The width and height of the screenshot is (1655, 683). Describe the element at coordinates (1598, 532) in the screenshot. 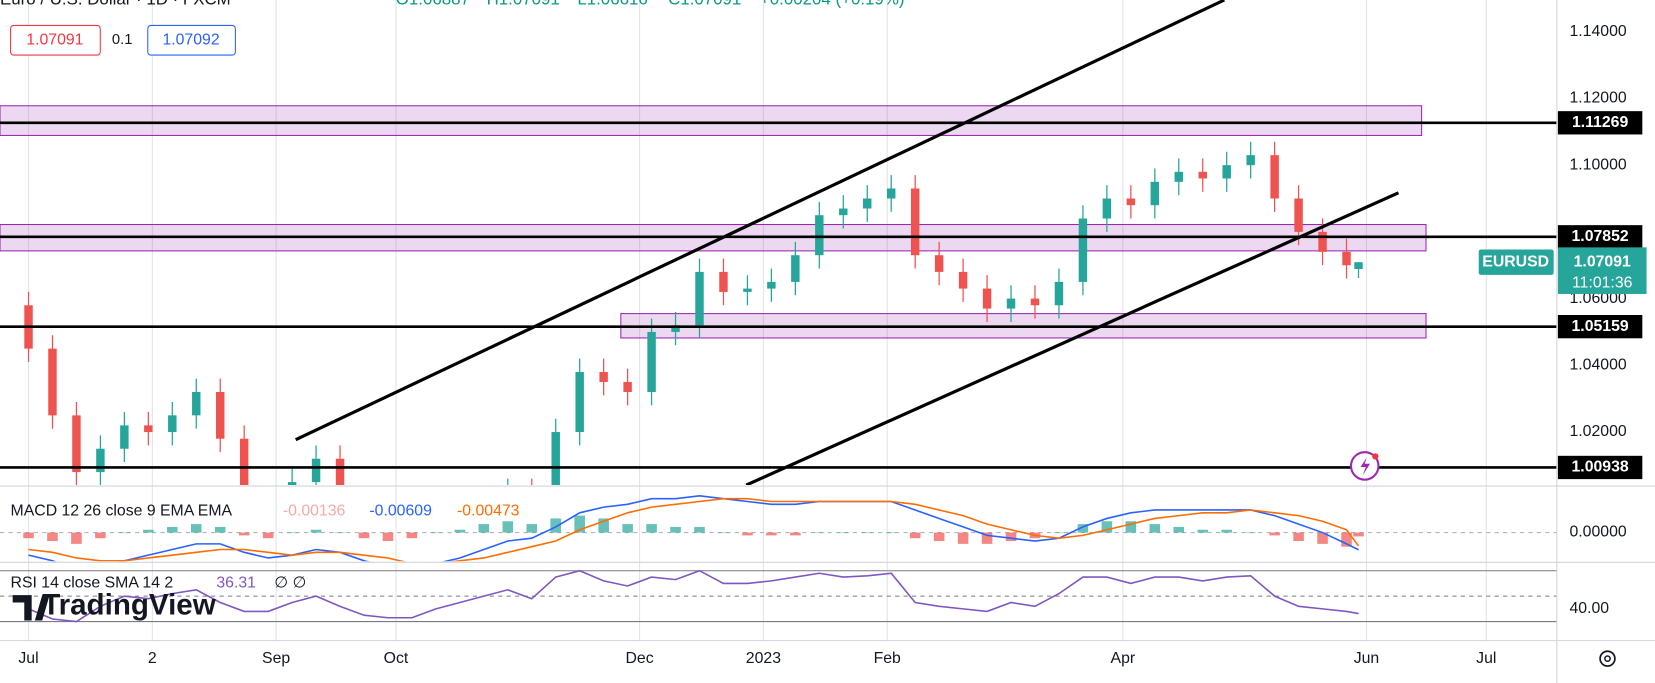

I see `y-tick-label: 0.00000` at that location.